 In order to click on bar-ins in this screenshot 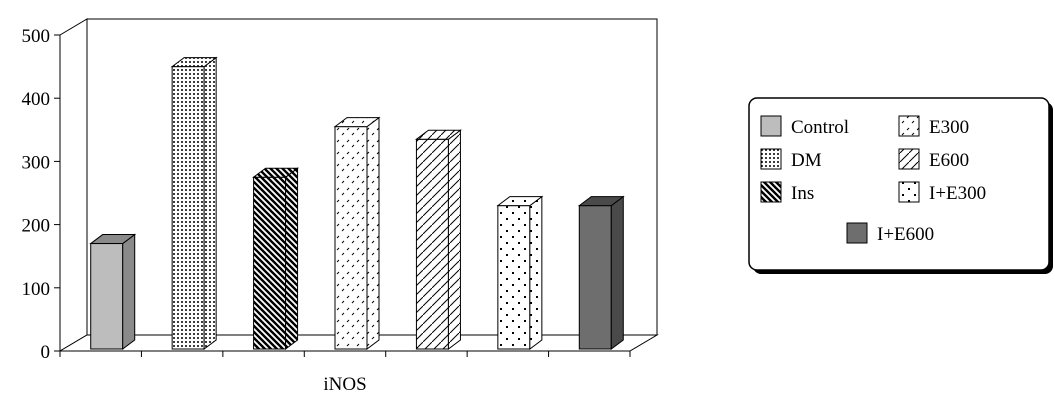, I will do `click(276, 258)`.